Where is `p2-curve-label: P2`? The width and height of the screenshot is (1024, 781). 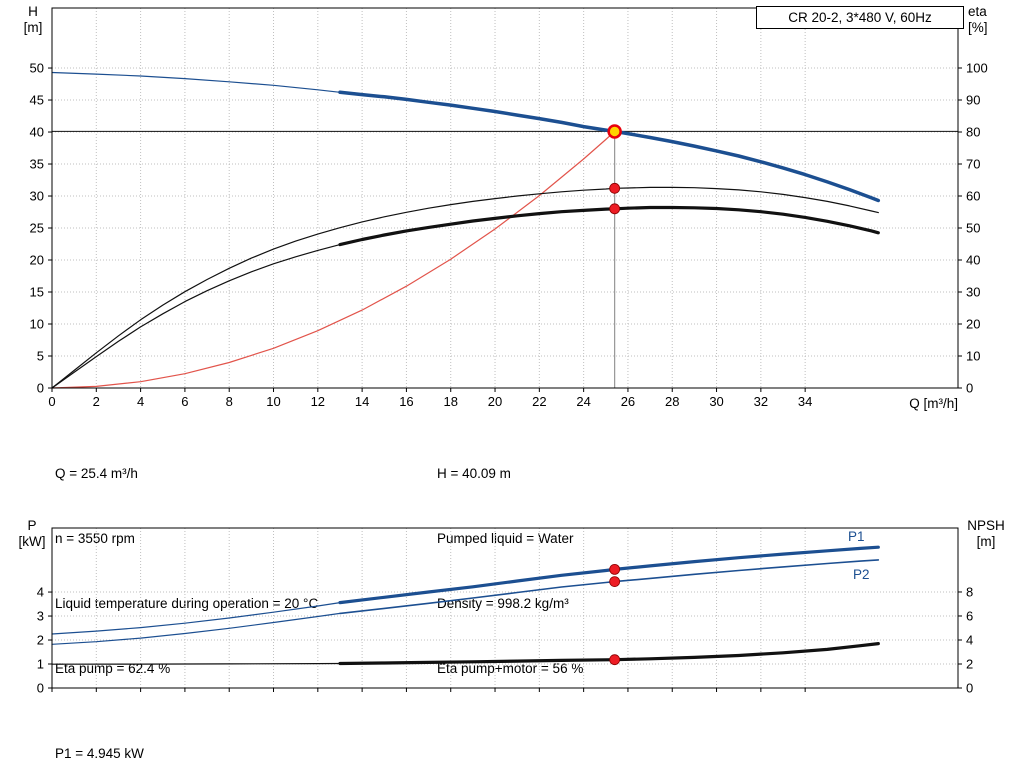
p2-curve-label: P2 is located at coordinates (861, 574).